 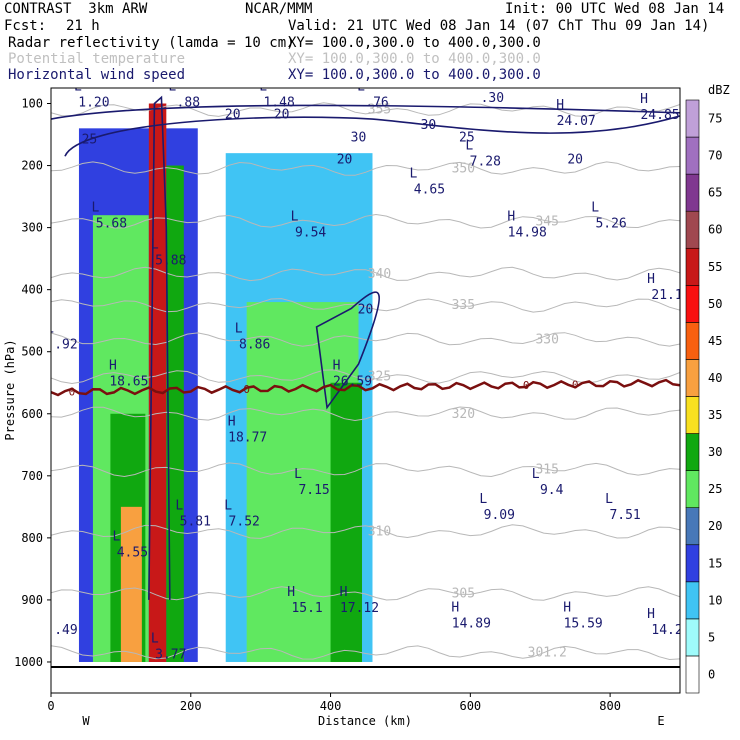 I want to click on y-tick-label-900: 900, so click(x=32, y=600).